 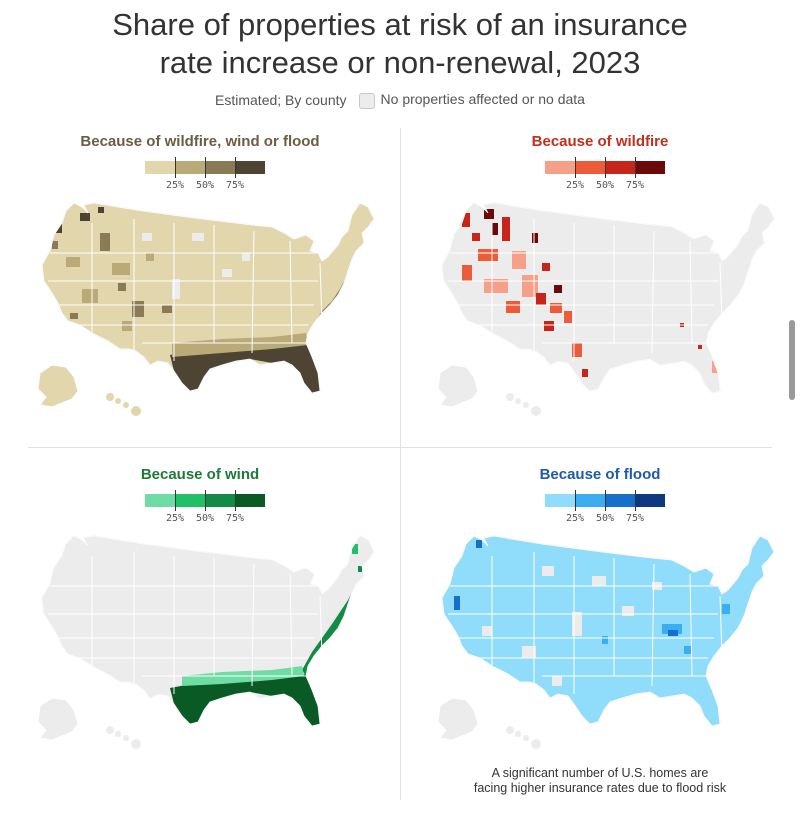 What do you see at coordinates (600, 141) in the screenshot?
I see `panel-title: Because of wildfire` at bounding box center [600, 141].